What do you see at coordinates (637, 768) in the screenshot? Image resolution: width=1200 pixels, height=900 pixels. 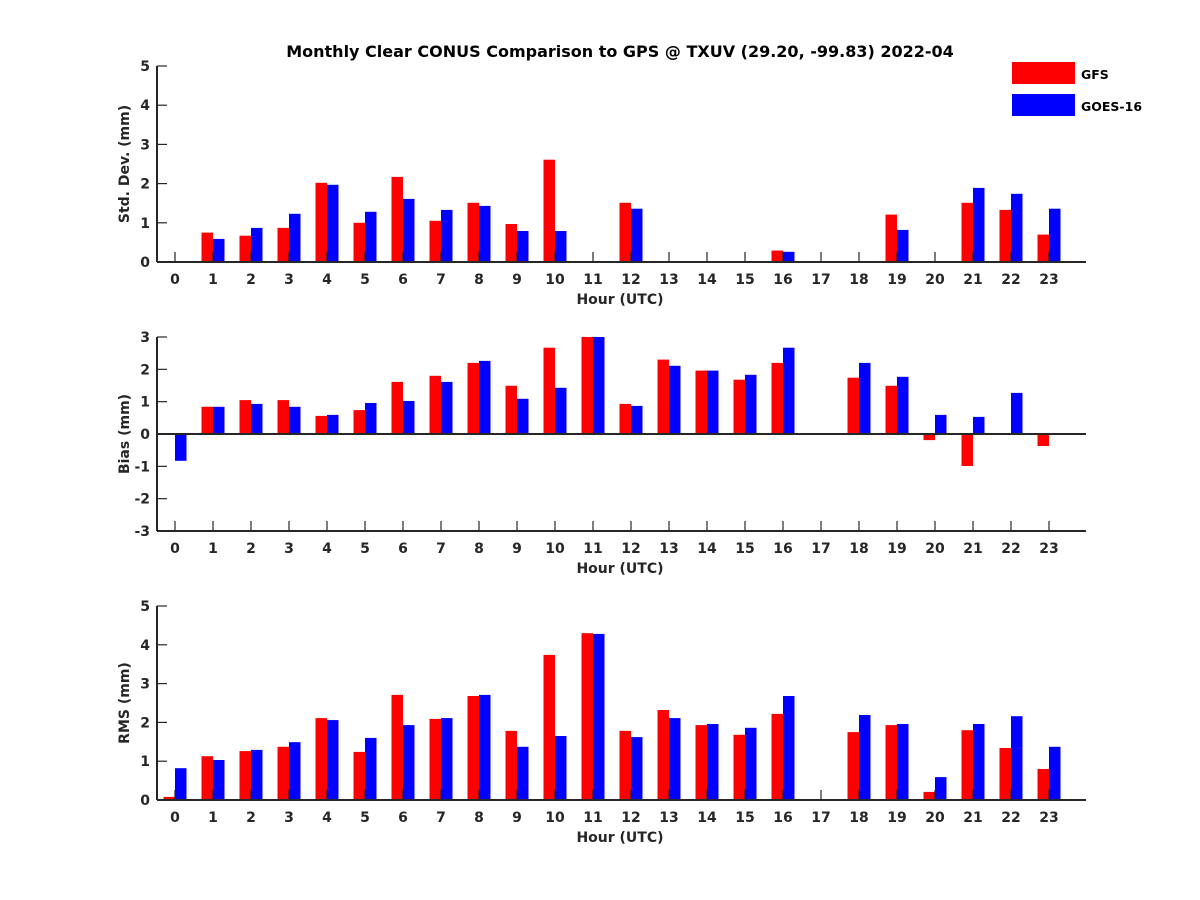 I see `bar-rms-goes16-h12` at bounding box center [637, 768].